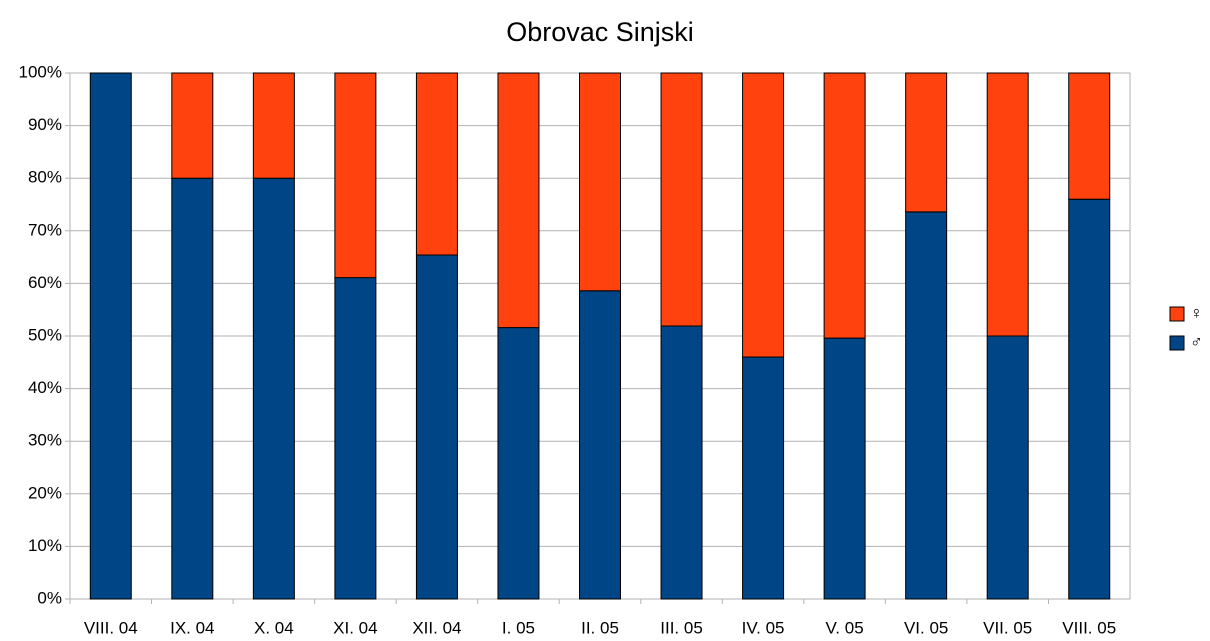  Describe the element at coordinates (600, 627) in the screenshot. I see `x-tick-label: II. 05` at that location.